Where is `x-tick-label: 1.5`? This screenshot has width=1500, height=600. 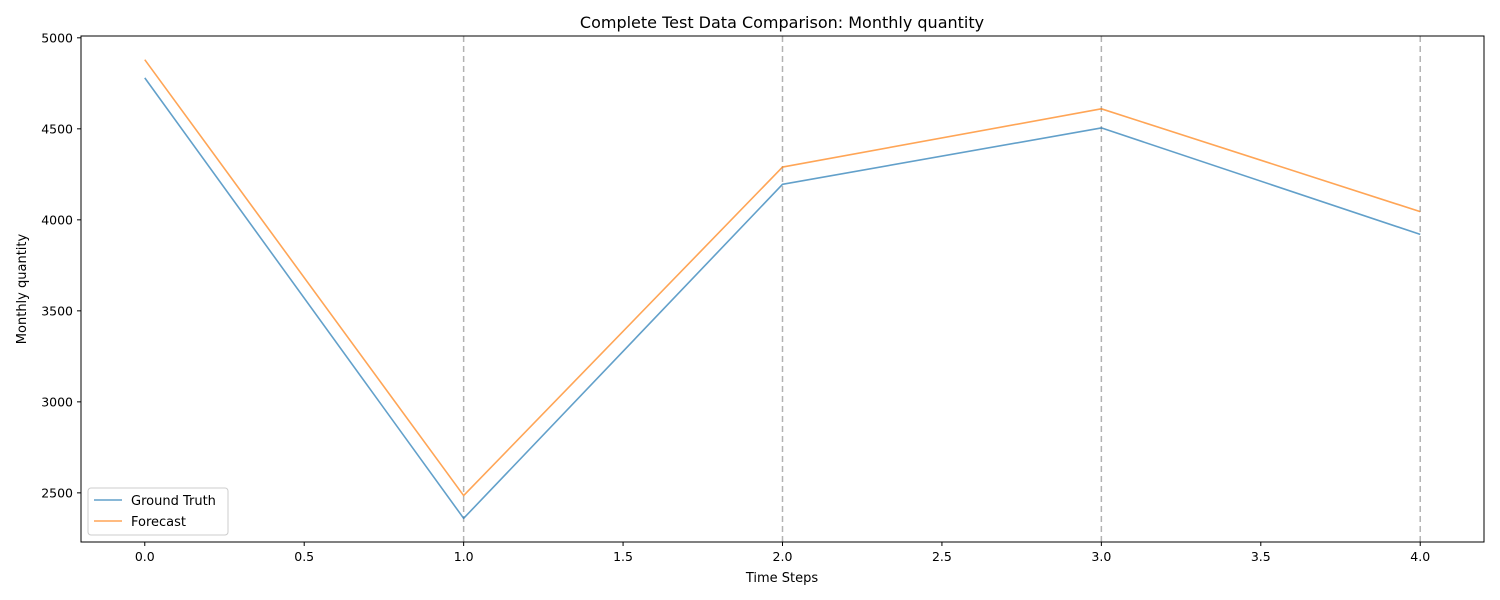
x-tick-label: 1.5 is located at coordinates (623, 556).